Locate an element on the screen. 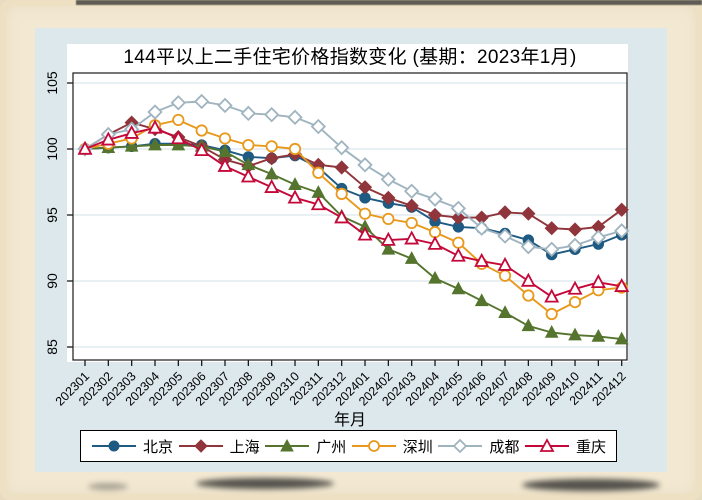 The height and width of the screenshot is (500, 702). legend-item-beijing: 北京 is located at coordinates (132, 446).